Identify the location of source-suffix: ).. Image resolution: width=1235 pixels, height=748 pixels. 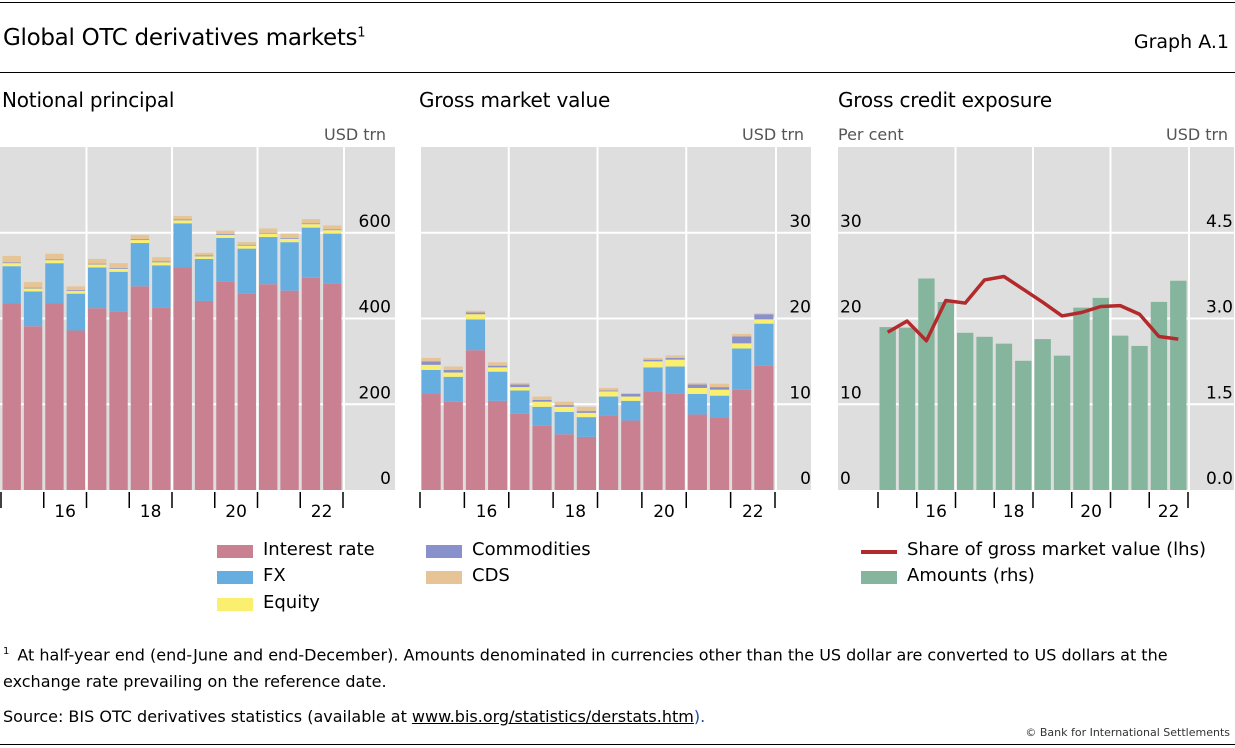
(699, 716).